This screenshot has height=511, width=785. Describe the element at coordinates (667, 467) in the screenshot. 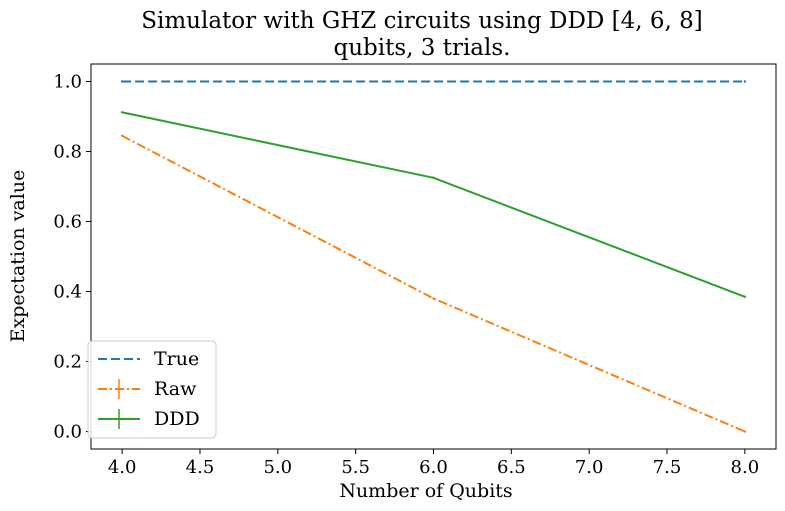

I see `x-tick-label: 7.5` at that location.